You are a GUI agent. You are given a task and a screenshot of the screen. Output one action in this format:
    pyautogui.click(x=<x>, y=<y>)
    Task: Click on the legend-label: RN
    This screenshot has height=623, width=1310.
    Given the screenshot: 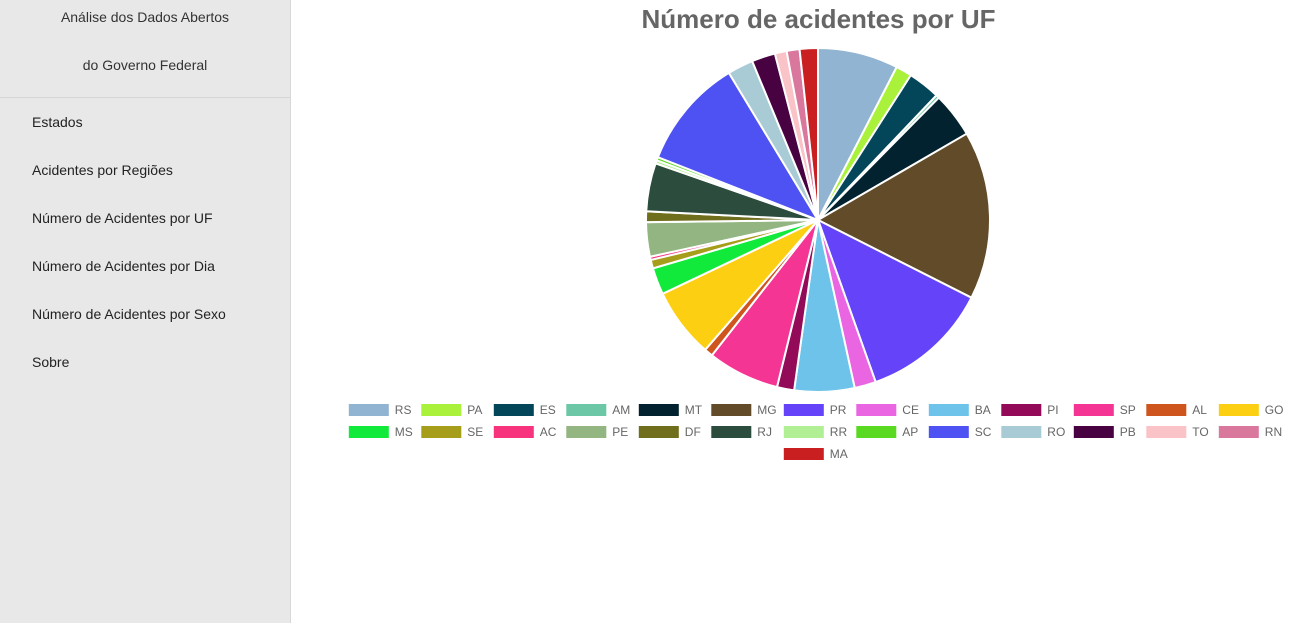 What is the action you would take?
    pyautogui.click(x=1273, y=432)
    